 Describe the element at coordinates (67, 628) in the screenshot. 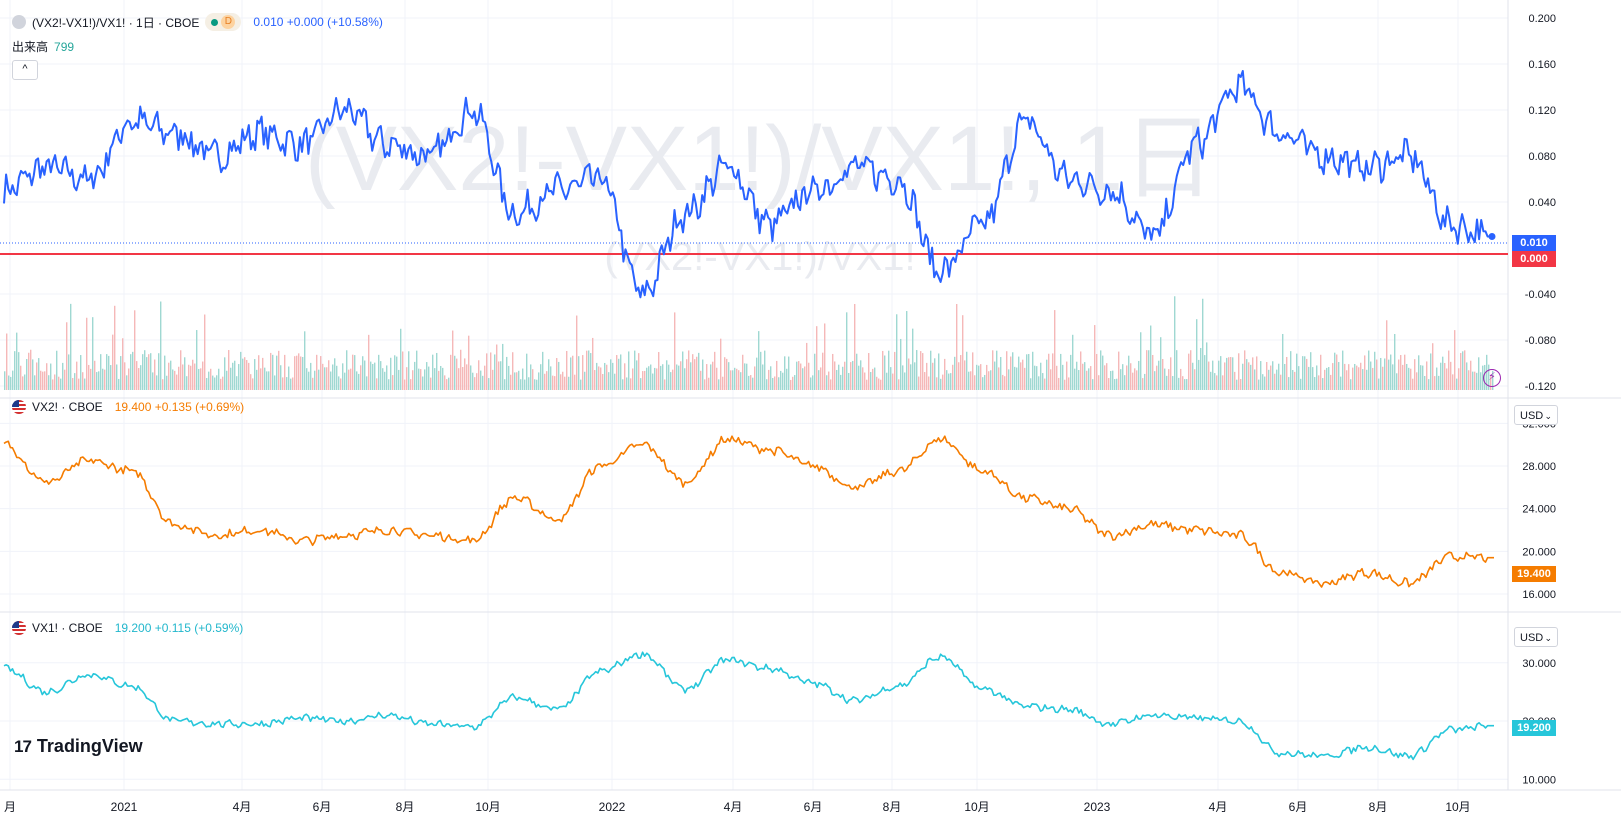

I see `legend-symbol: VX1! · CBOE` at that location.